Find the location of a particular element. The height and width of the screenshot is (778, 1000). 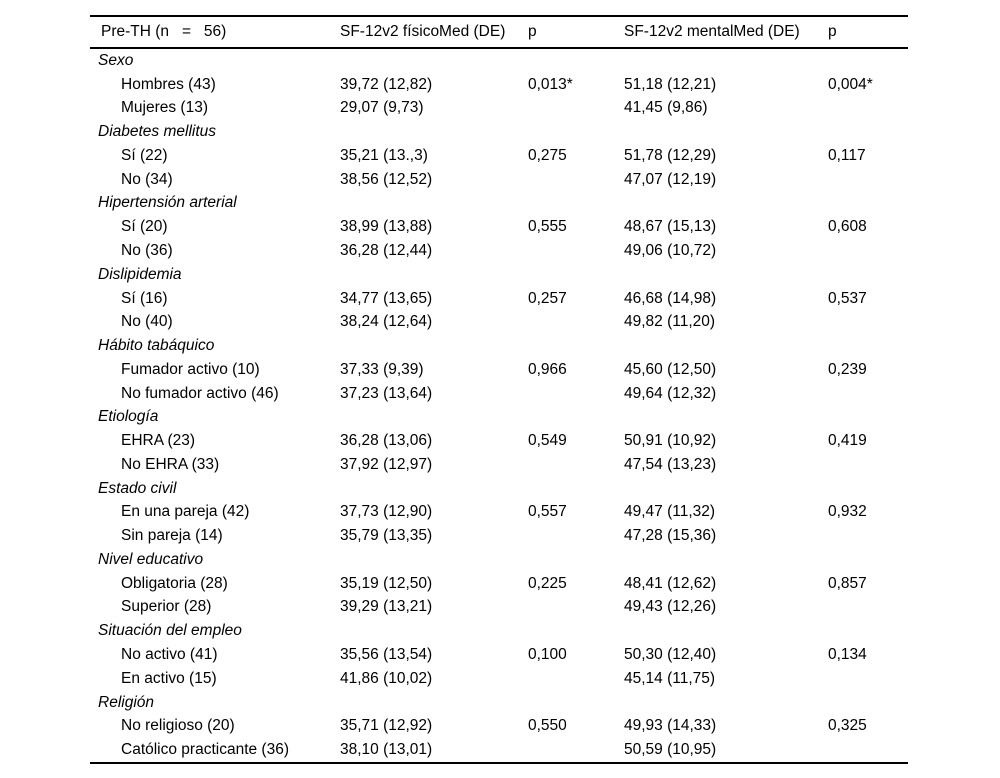

row-label: No (34) is located at coordinates (147, 179).